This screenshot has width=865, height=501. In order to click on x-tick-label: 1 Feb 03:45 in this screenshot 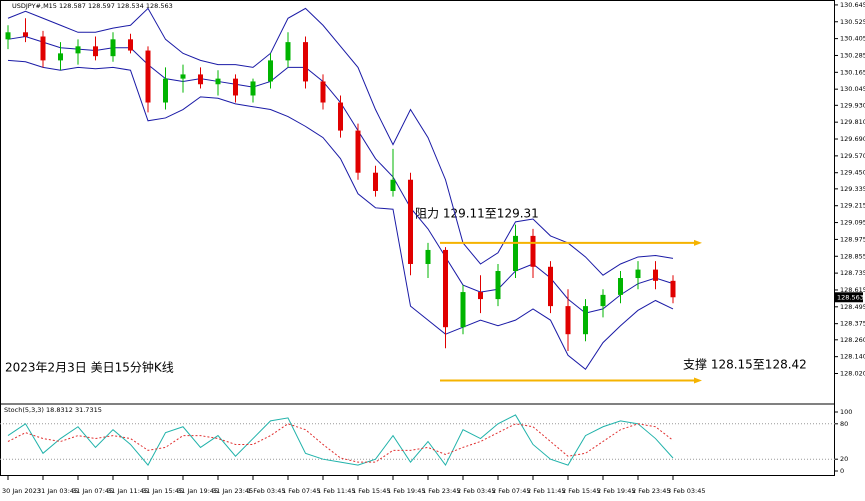, I will do `click(266, 491)`.